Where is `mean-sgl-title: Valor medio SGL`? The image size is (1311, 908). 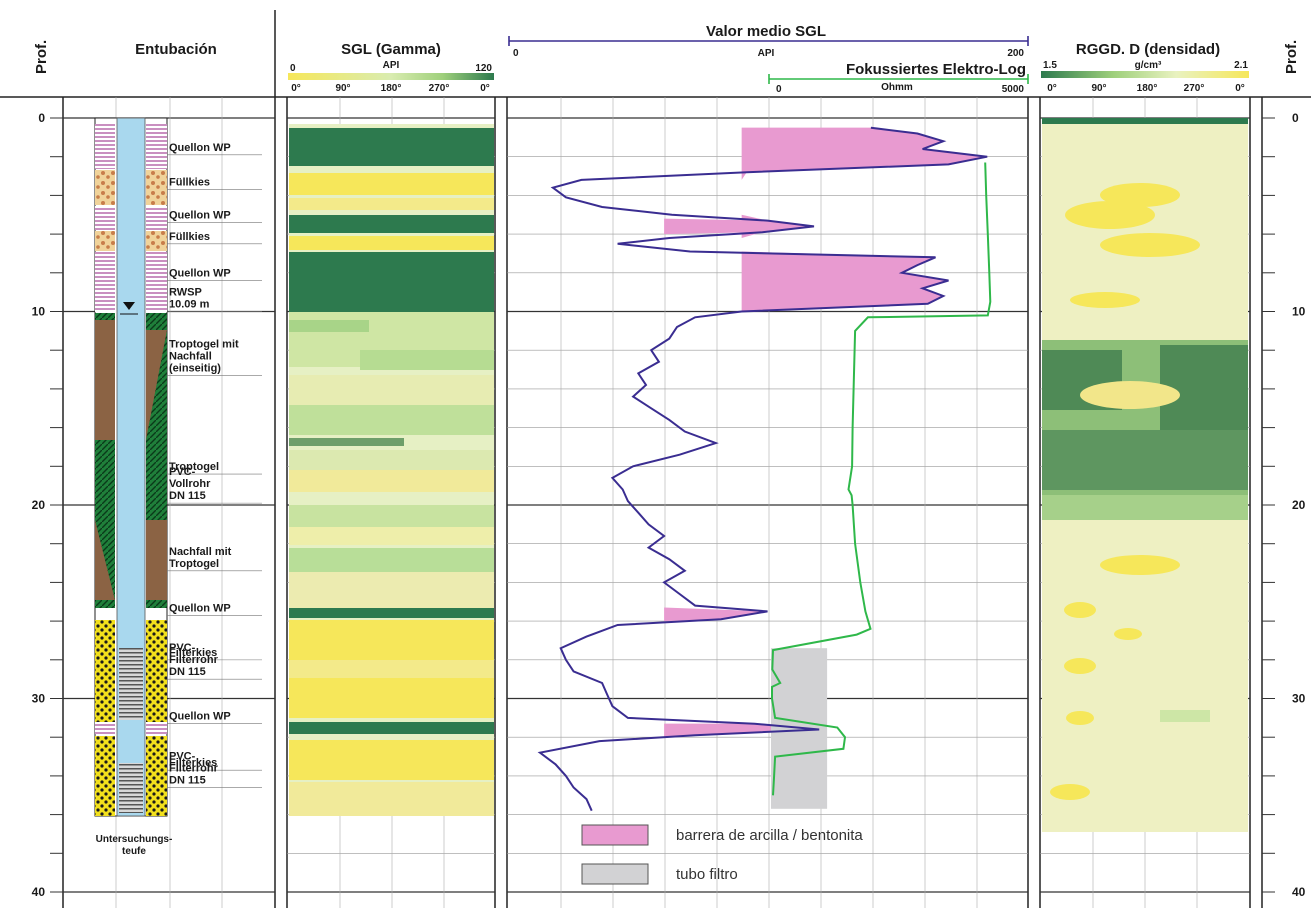 mean-sgl-title: Valor medio SGL is located at coordinates (766, 31).